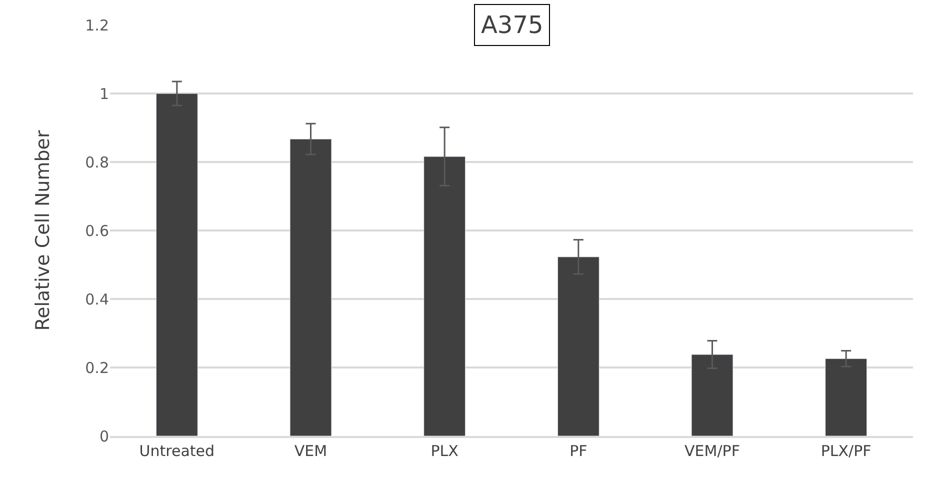 The width and height of the screenshot is (933, 481). Describe the element at coordinates (512, 25) in the screenshot. I see `chart-title: A375` at that location.